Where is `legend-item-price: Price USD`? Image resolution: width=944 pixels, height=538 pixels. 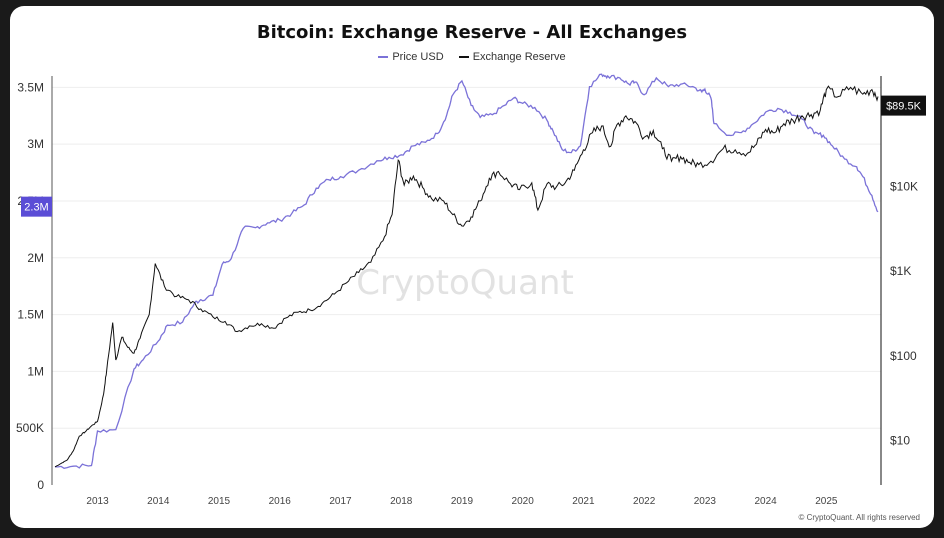
legend-item-price: Price USD is located at coordinates (411, 57).